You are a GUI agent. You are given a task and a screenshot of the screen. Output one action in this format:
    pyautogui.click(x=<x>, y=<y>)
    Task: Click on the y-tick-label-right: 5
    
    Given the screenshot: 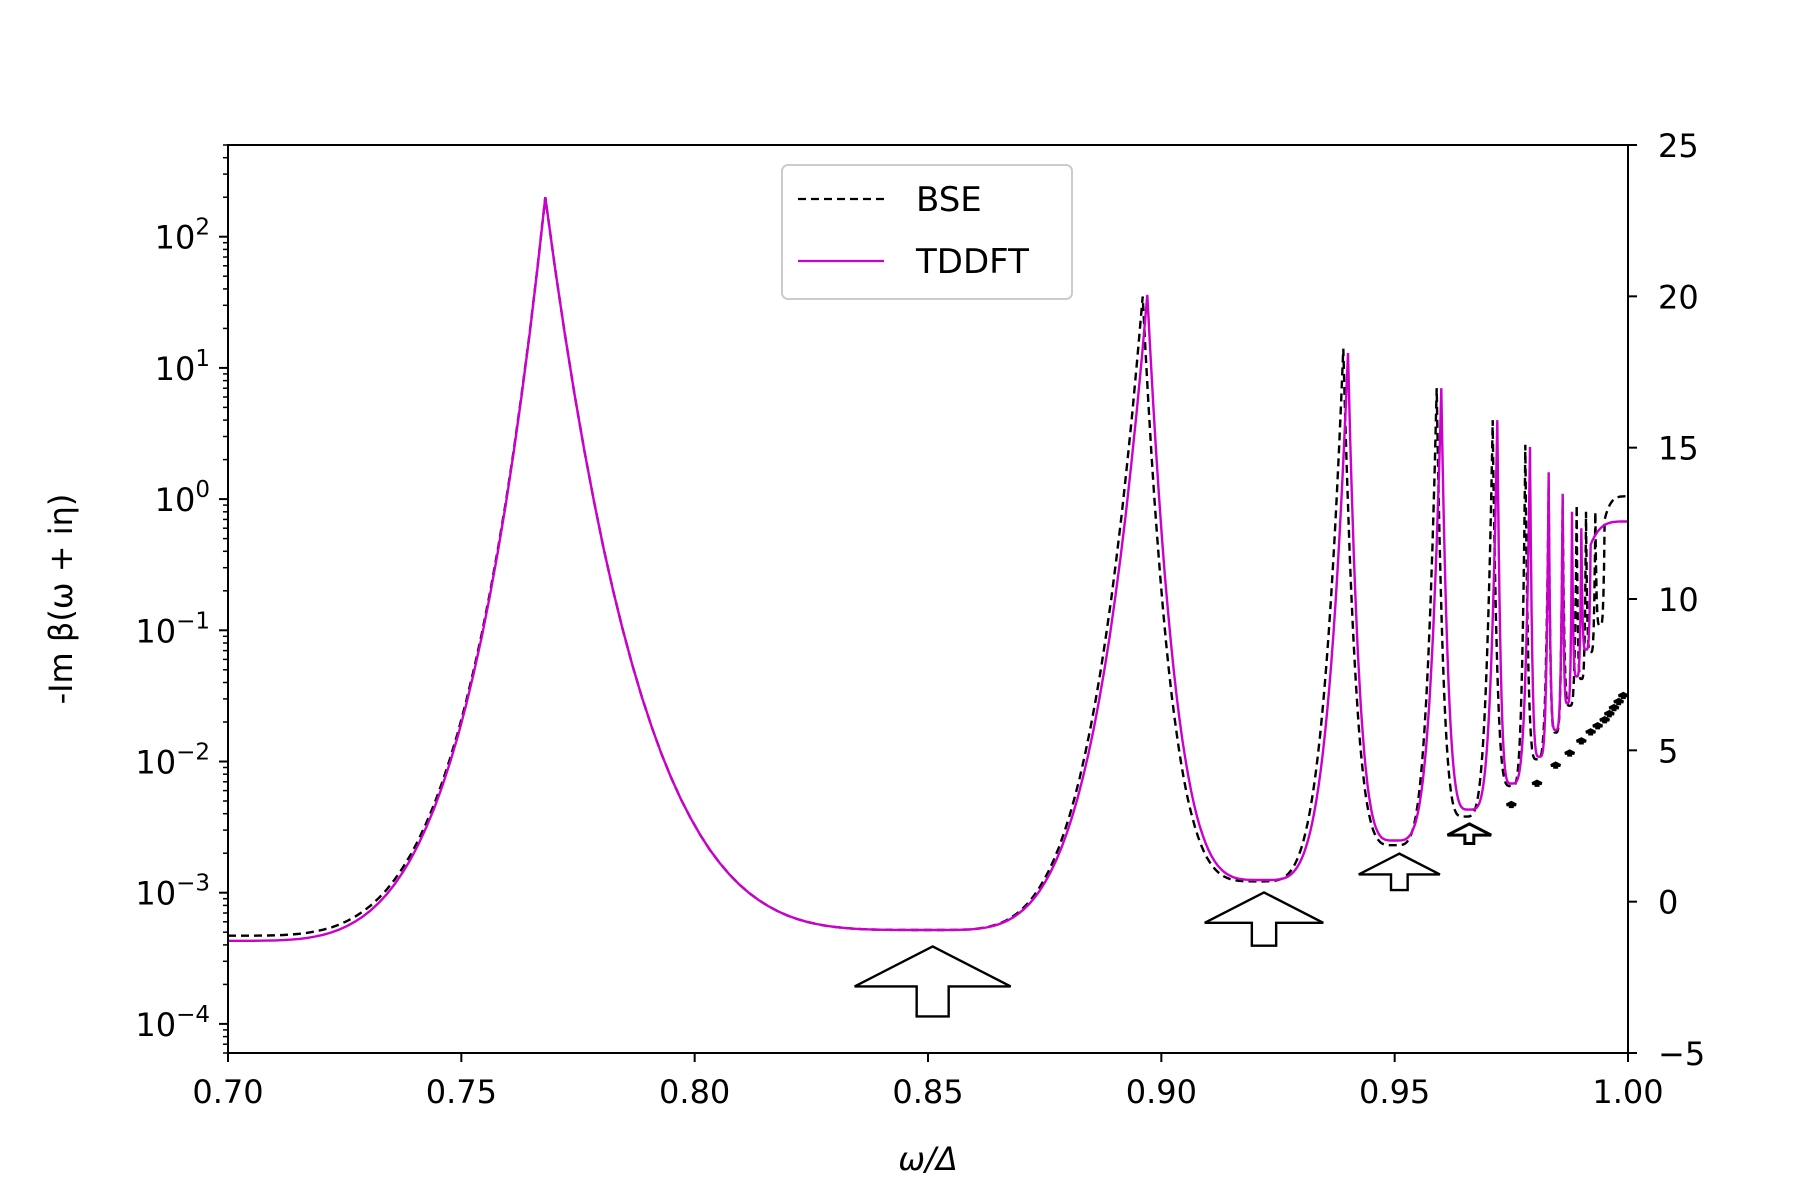 What is the action you would take?
    pyautogui.click(x=1668, y=751)
    